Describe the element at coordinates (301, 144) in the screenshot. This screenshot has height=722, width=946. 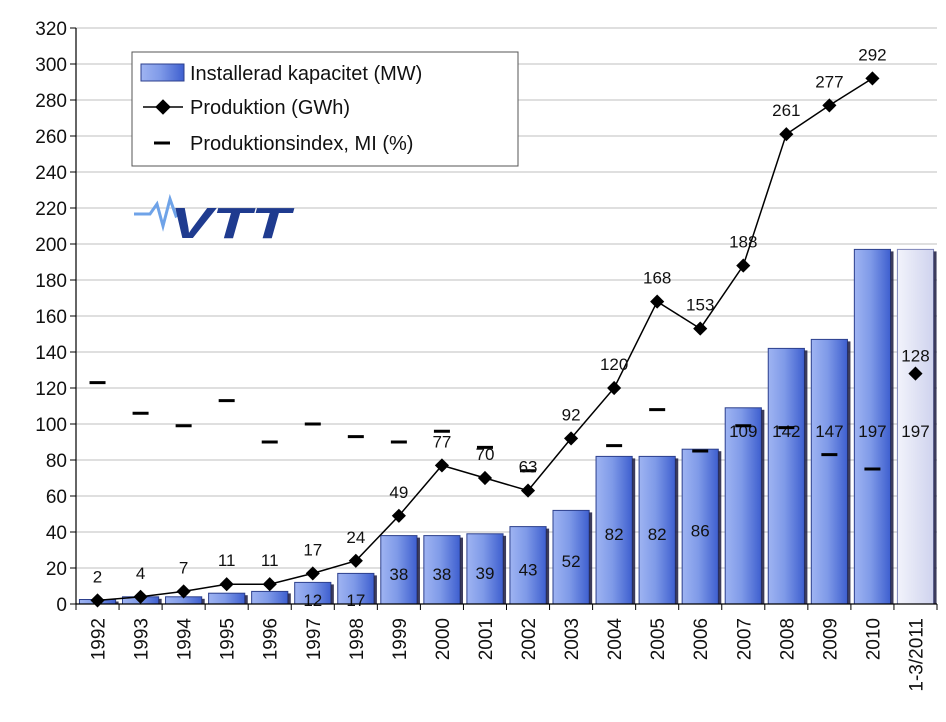
I see `legend-label-index: Produktionsindex, MI (%)` at that location.